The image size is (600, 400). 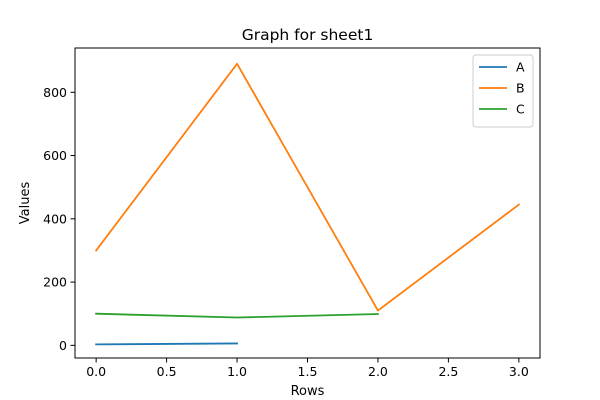 I want to click on x-tick-label: 1.0, so click(x=237, y=371).